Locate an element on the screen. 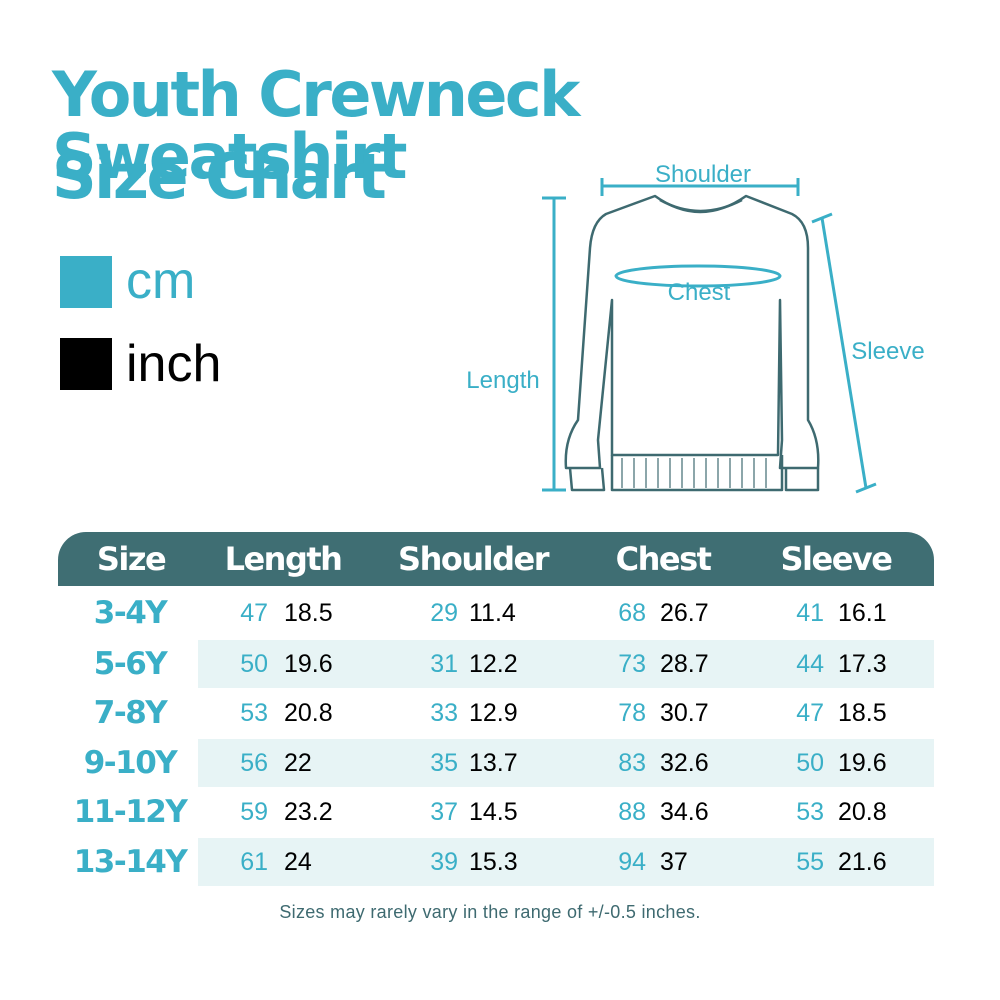 Image resolution: width=1000 pixels, height=1000 pixels. length-cm: 47 is located at coordinates (254, 613).